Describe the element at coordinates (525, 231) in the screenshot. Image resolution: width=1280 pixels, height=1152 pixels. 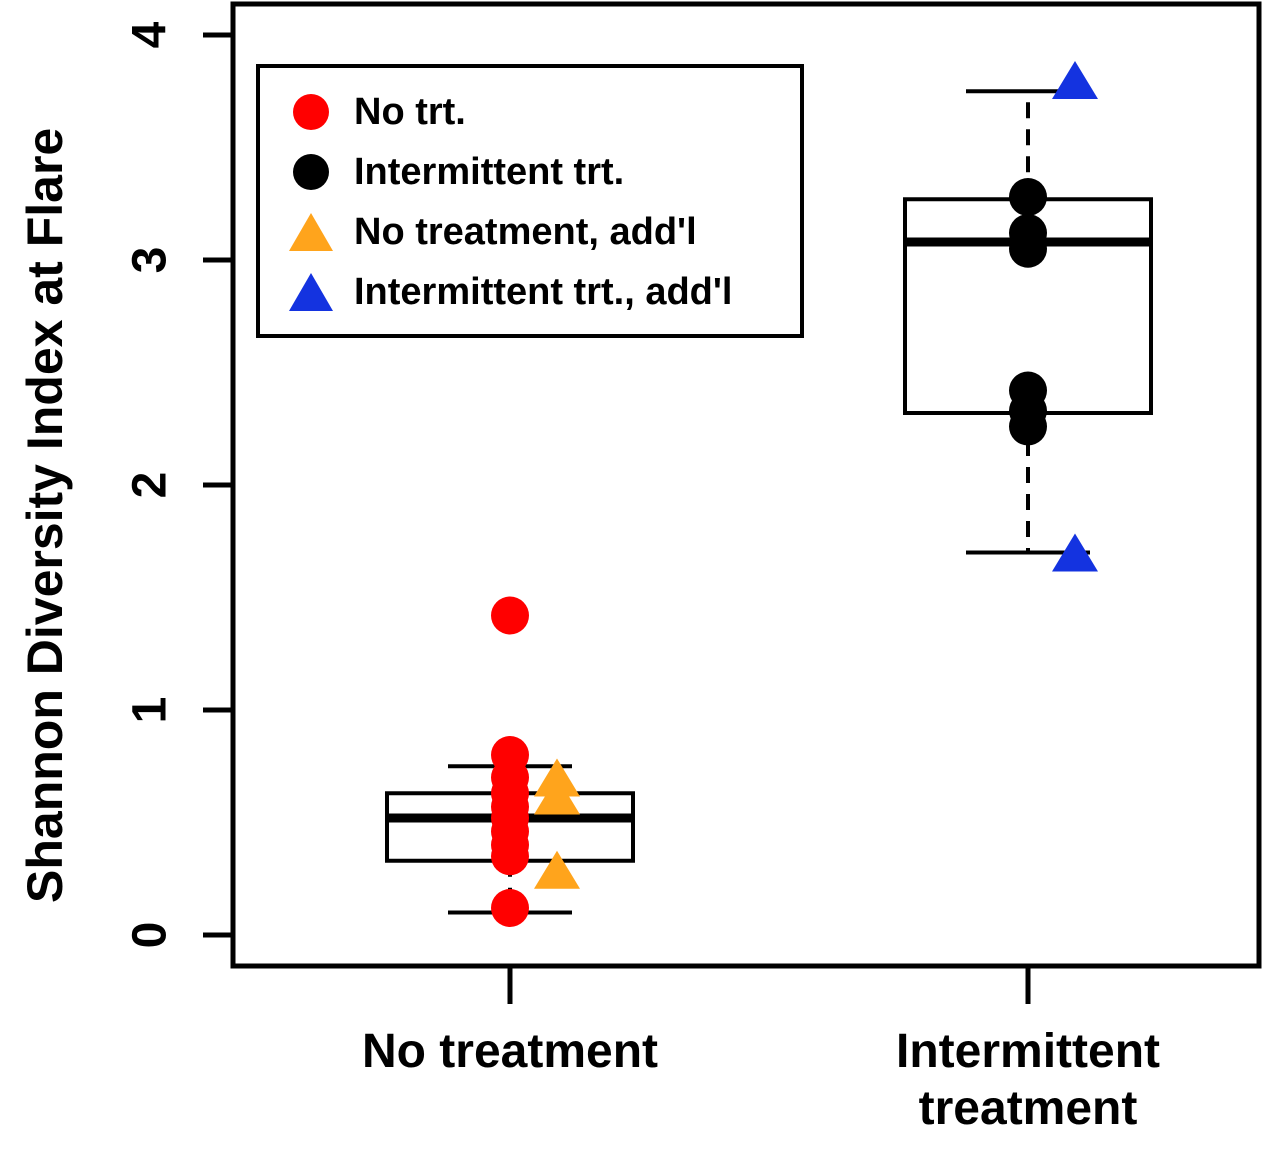
I see `legend-label: No treatment, add'l` at that location.